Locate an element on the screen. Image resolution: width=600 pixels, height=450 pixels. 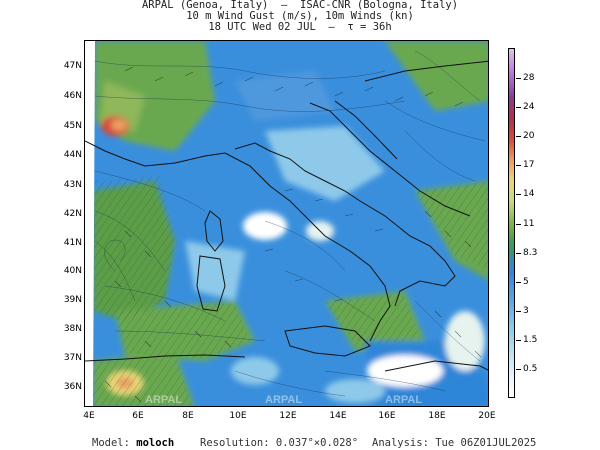
lat-label: 47N is located at coordinates (72, 66).